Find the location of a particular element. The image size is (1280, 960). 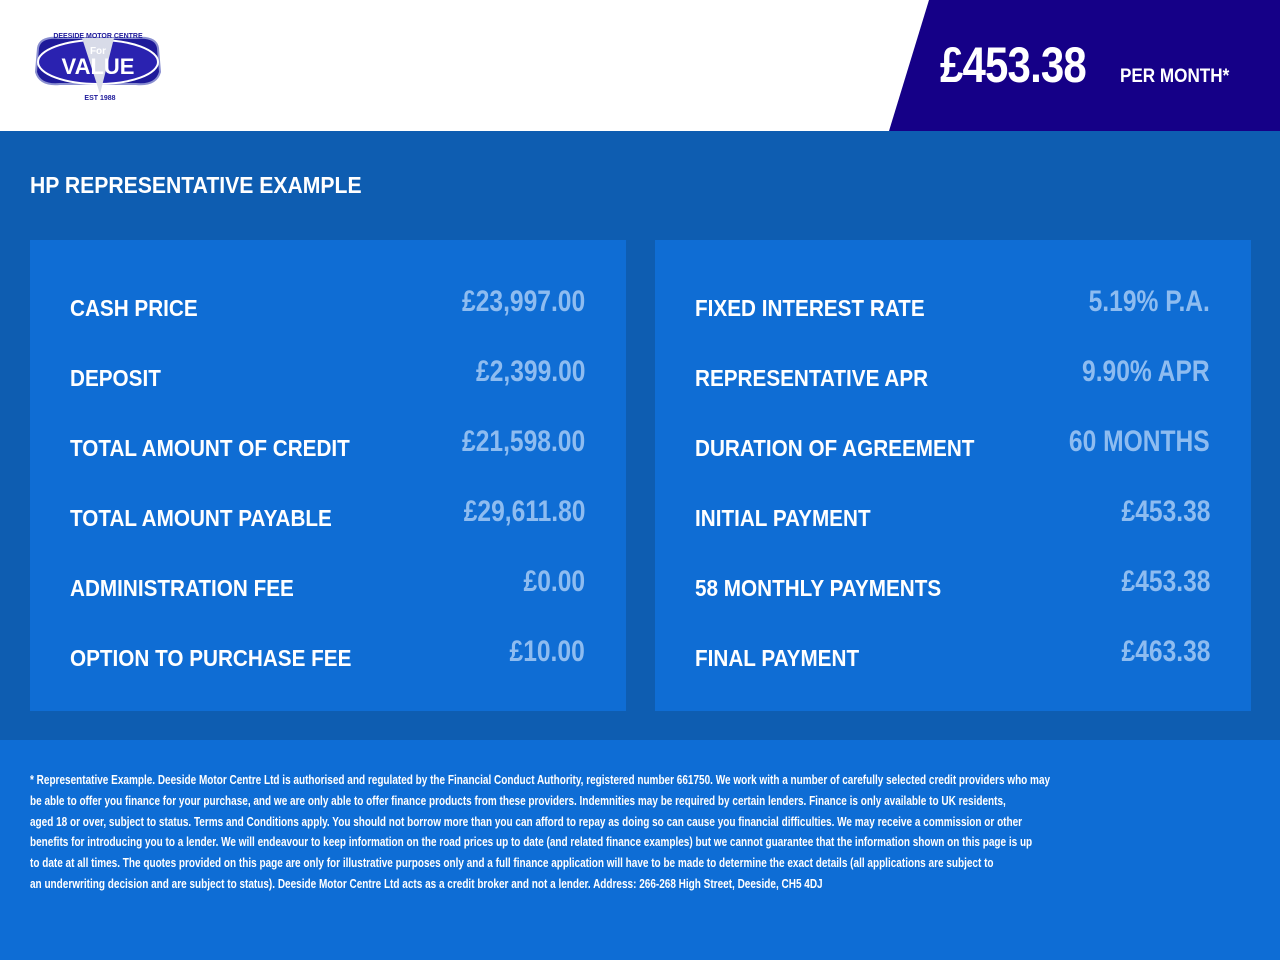

finance-row: ADMINISTRATION FEE £0.00 is located at coordinates (327, 585).